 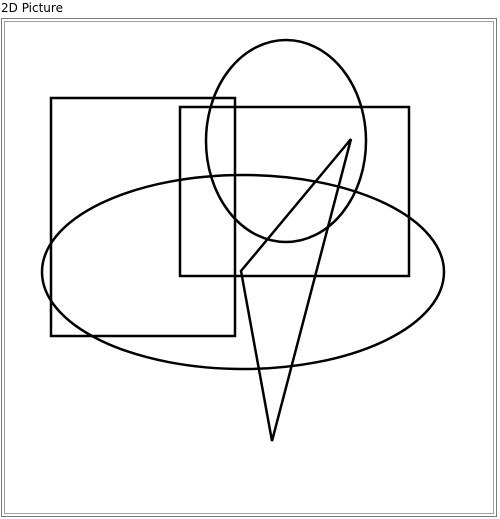 What do you see at coordinates (296, 290) in the screenshot?
I see `triangle` at bounding box center [296, 290].